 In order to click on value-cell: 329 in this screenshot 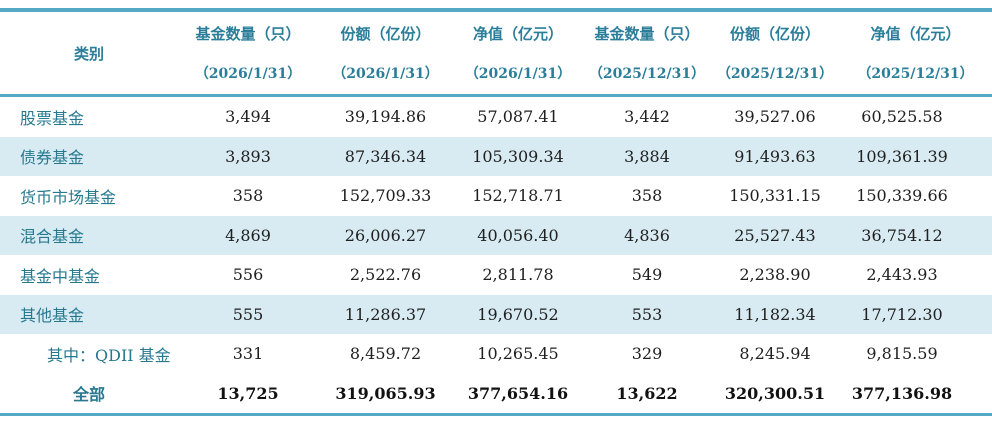, I will do `click(647, 354)`.